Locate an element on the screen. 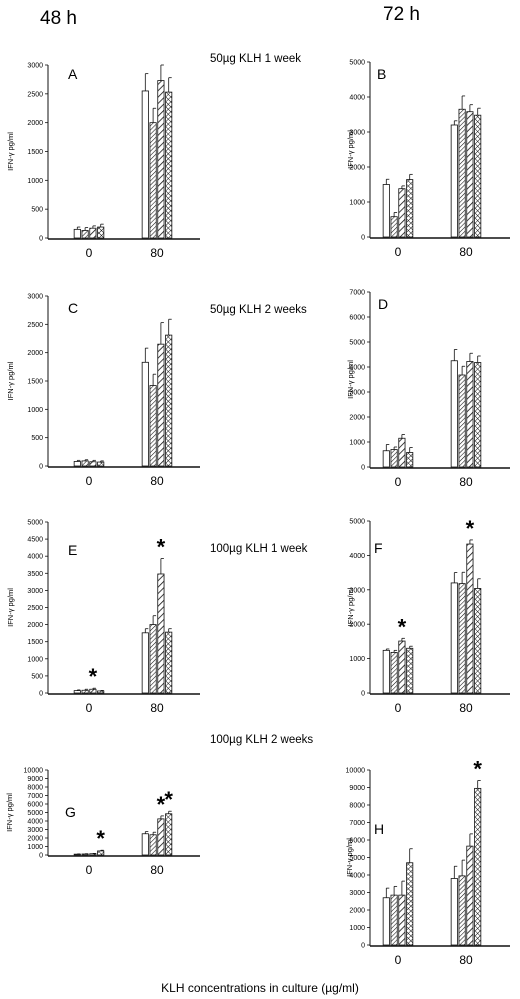 This screenshot has width=520, height=999. panel-d-y-tick-label: 0 is located at coordinates (363, 468).